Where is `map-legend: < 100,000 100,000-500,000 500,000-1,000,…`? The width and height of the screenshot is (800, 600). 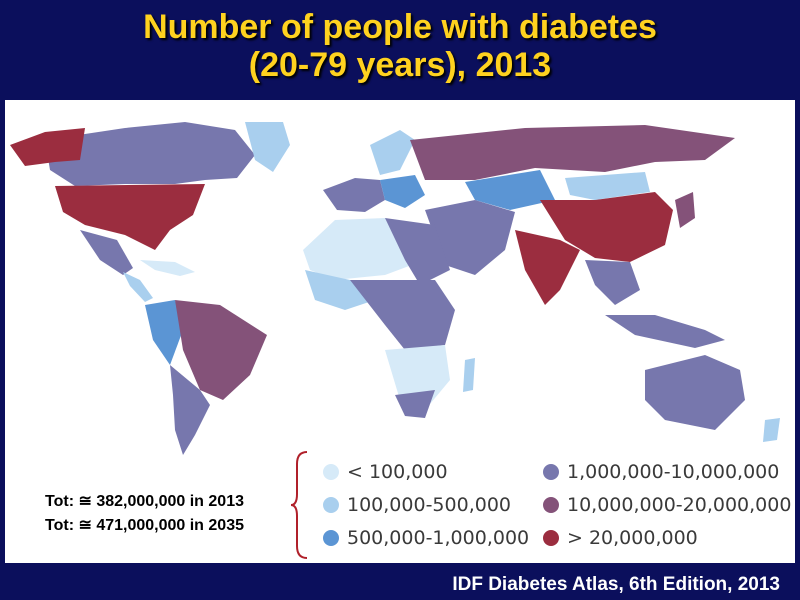
map-legend: < 100,000 100,000-500,000 500,000-1,000,… is located at coordinates (558, 508).